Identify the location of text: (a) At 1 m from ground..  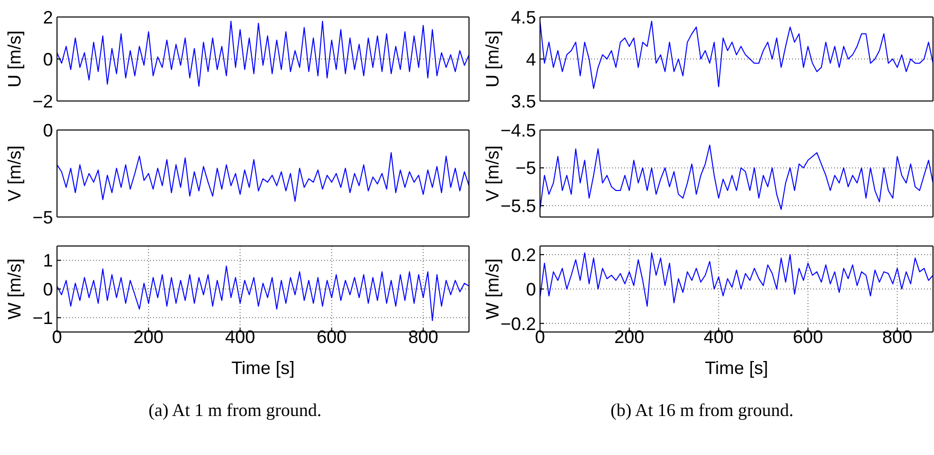
(235, 410).